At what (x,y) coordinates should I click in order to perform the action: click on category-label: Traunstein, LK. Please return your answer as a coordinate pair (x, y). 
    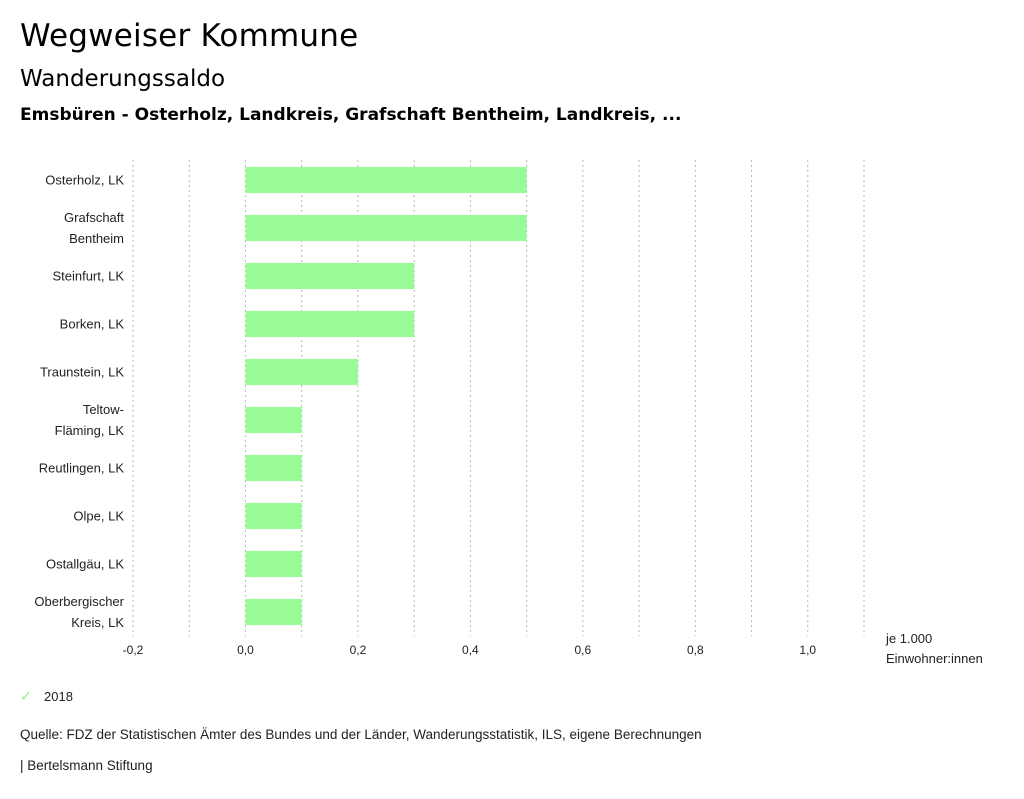
    Looking at the image, I should click on (82, 372).